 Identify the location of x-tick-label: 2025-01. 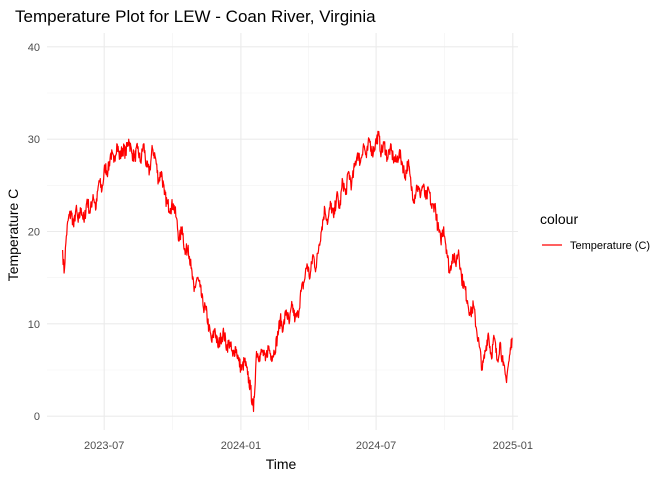
(513, 446).